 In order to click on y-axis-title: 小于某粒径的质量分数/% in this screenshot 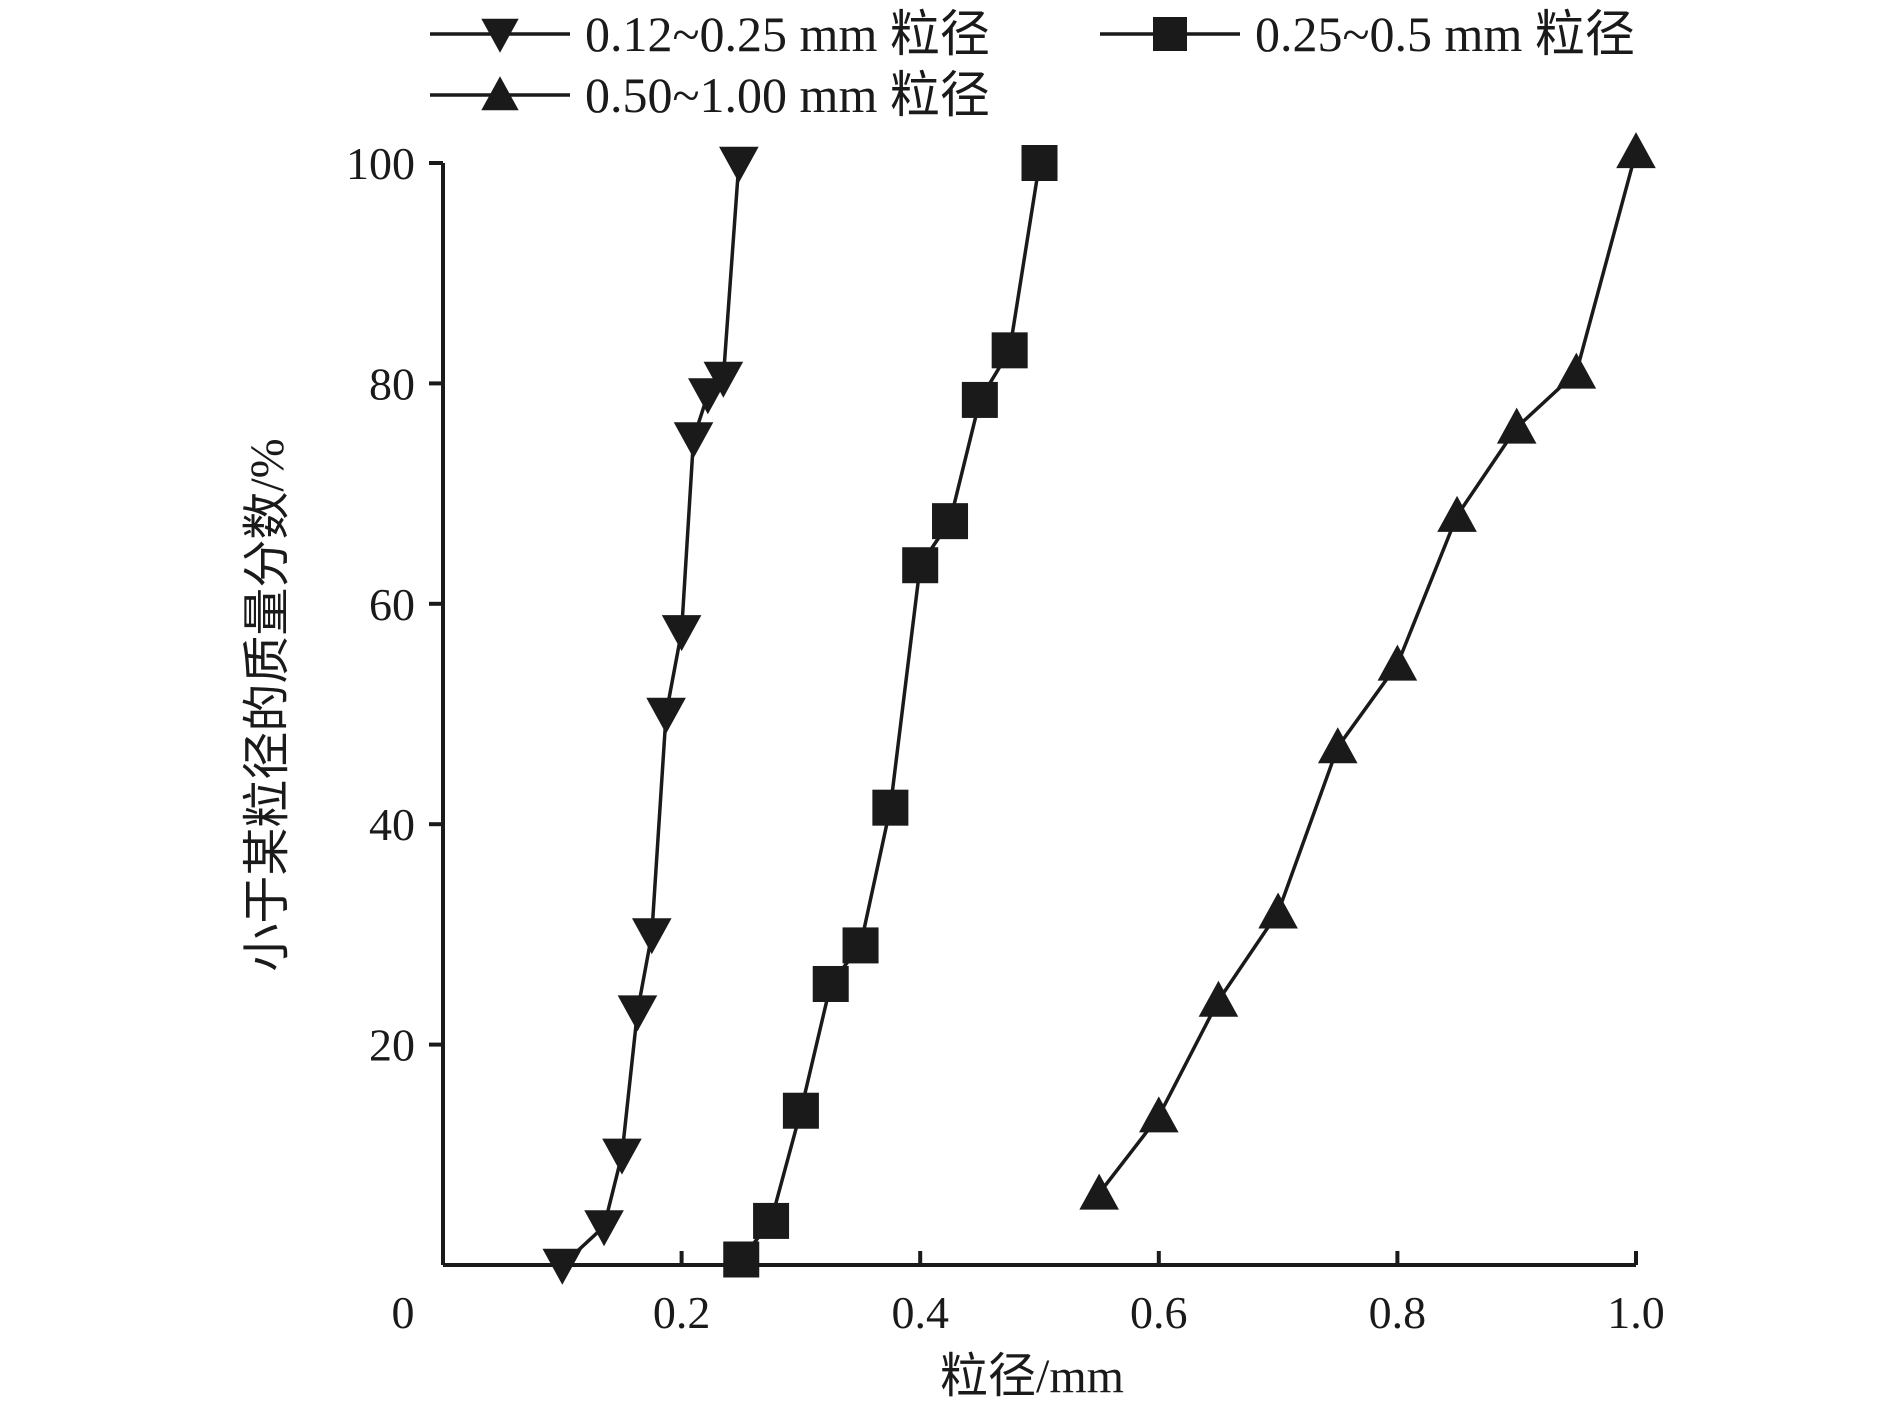, I will do `click(267, 704)`.